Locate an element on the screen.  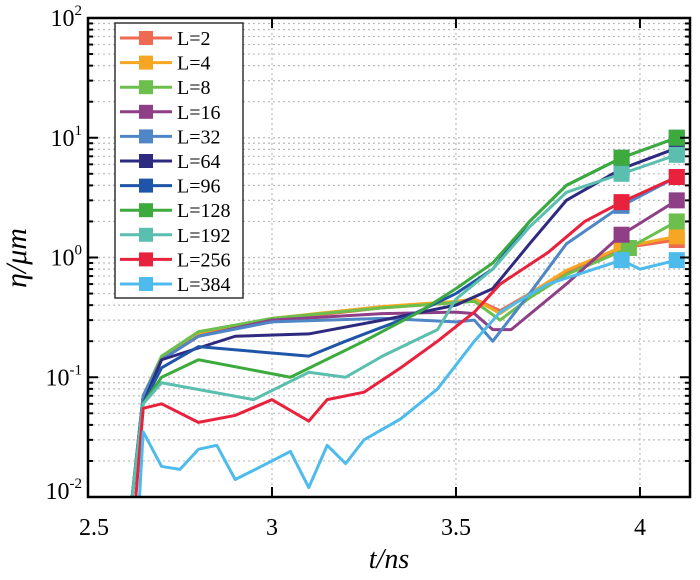
y-tick-label: 10⁰ is located at coordinates (67, 257).